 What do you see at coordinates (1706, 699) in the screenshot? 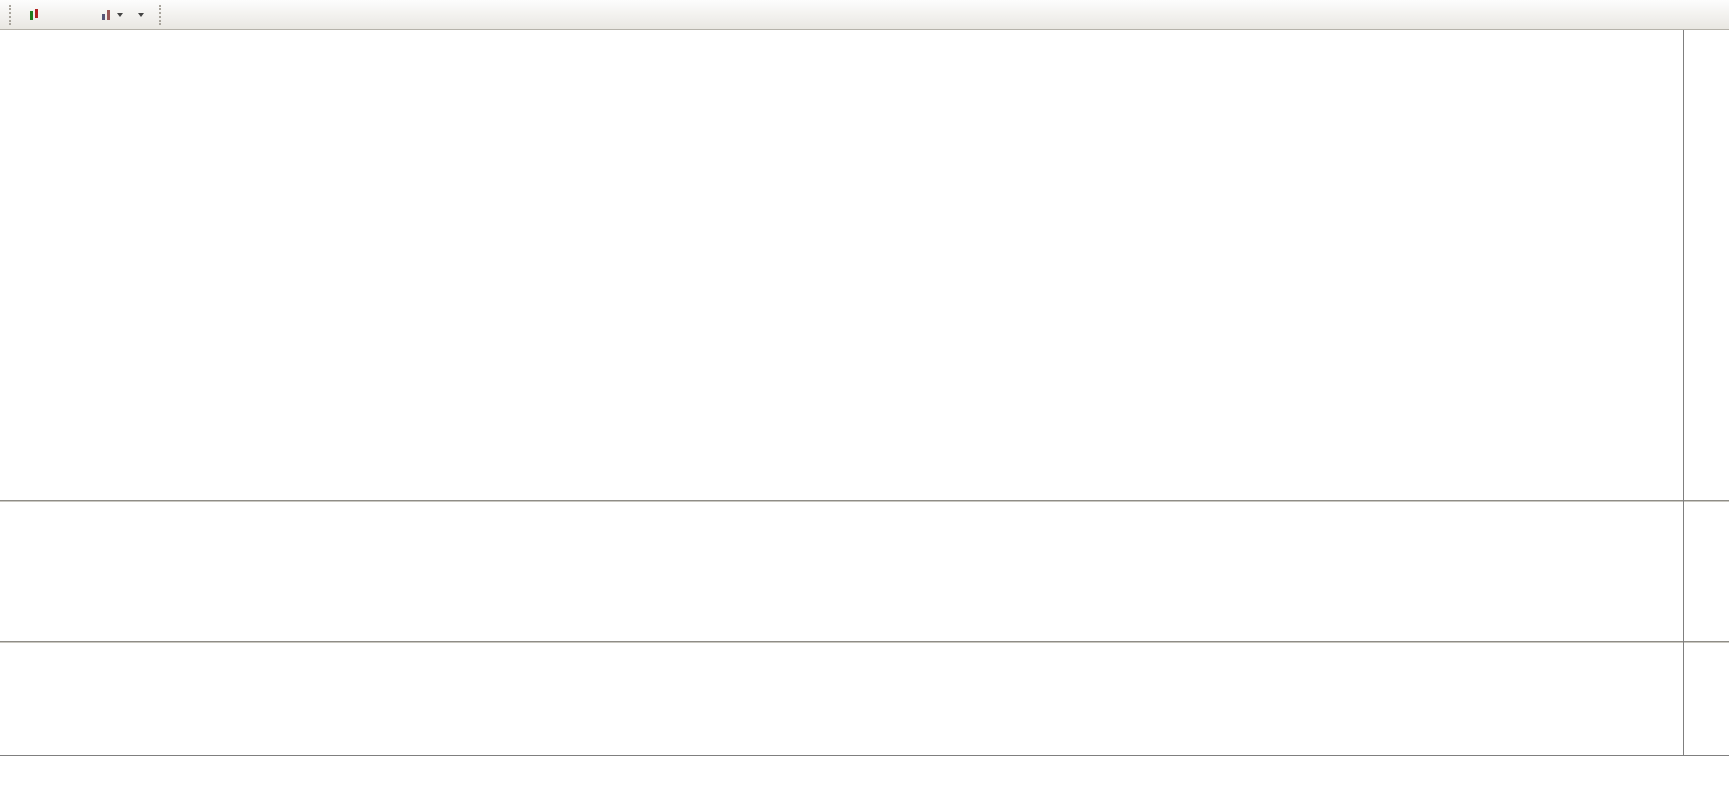
I see `rsi-axis` at bounding box center [1706, 699].